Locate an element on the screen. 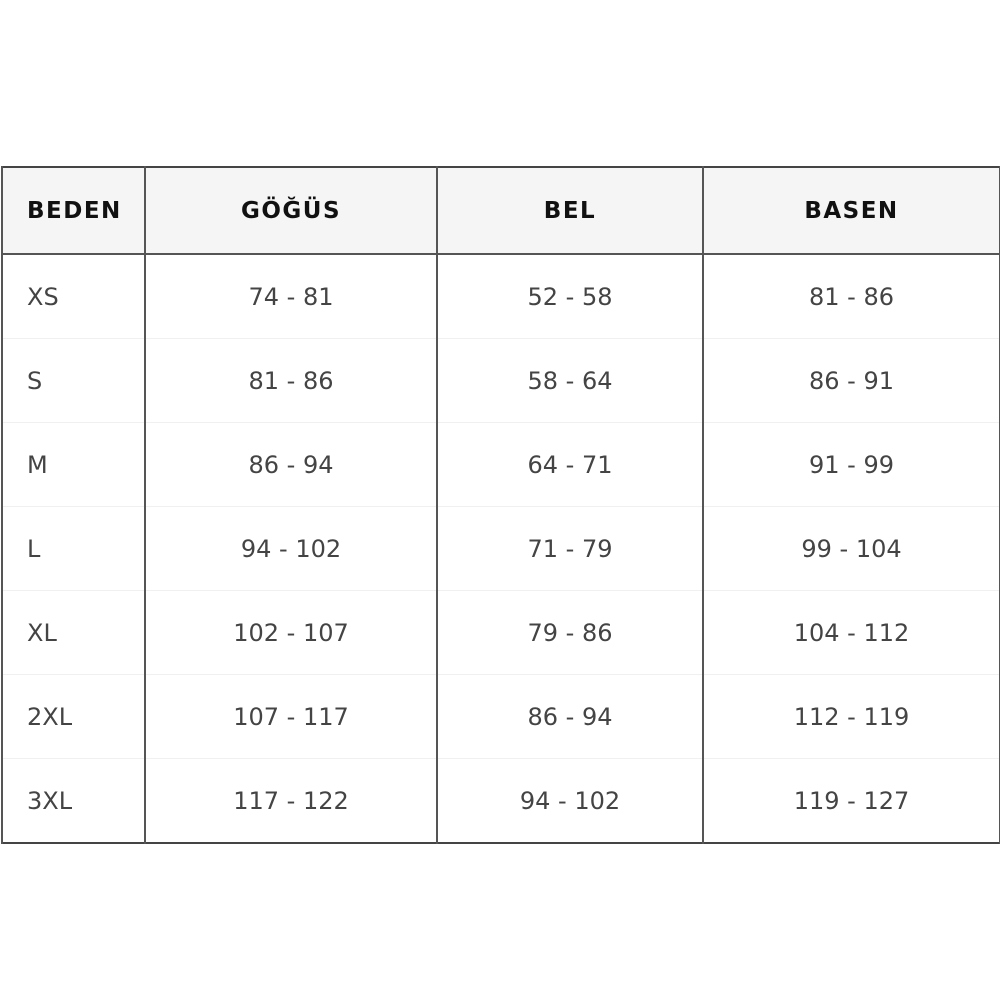 The width and height of the screenshot is (1000, 1000). header-basen: BASEN is located at coordinates (851, 211).